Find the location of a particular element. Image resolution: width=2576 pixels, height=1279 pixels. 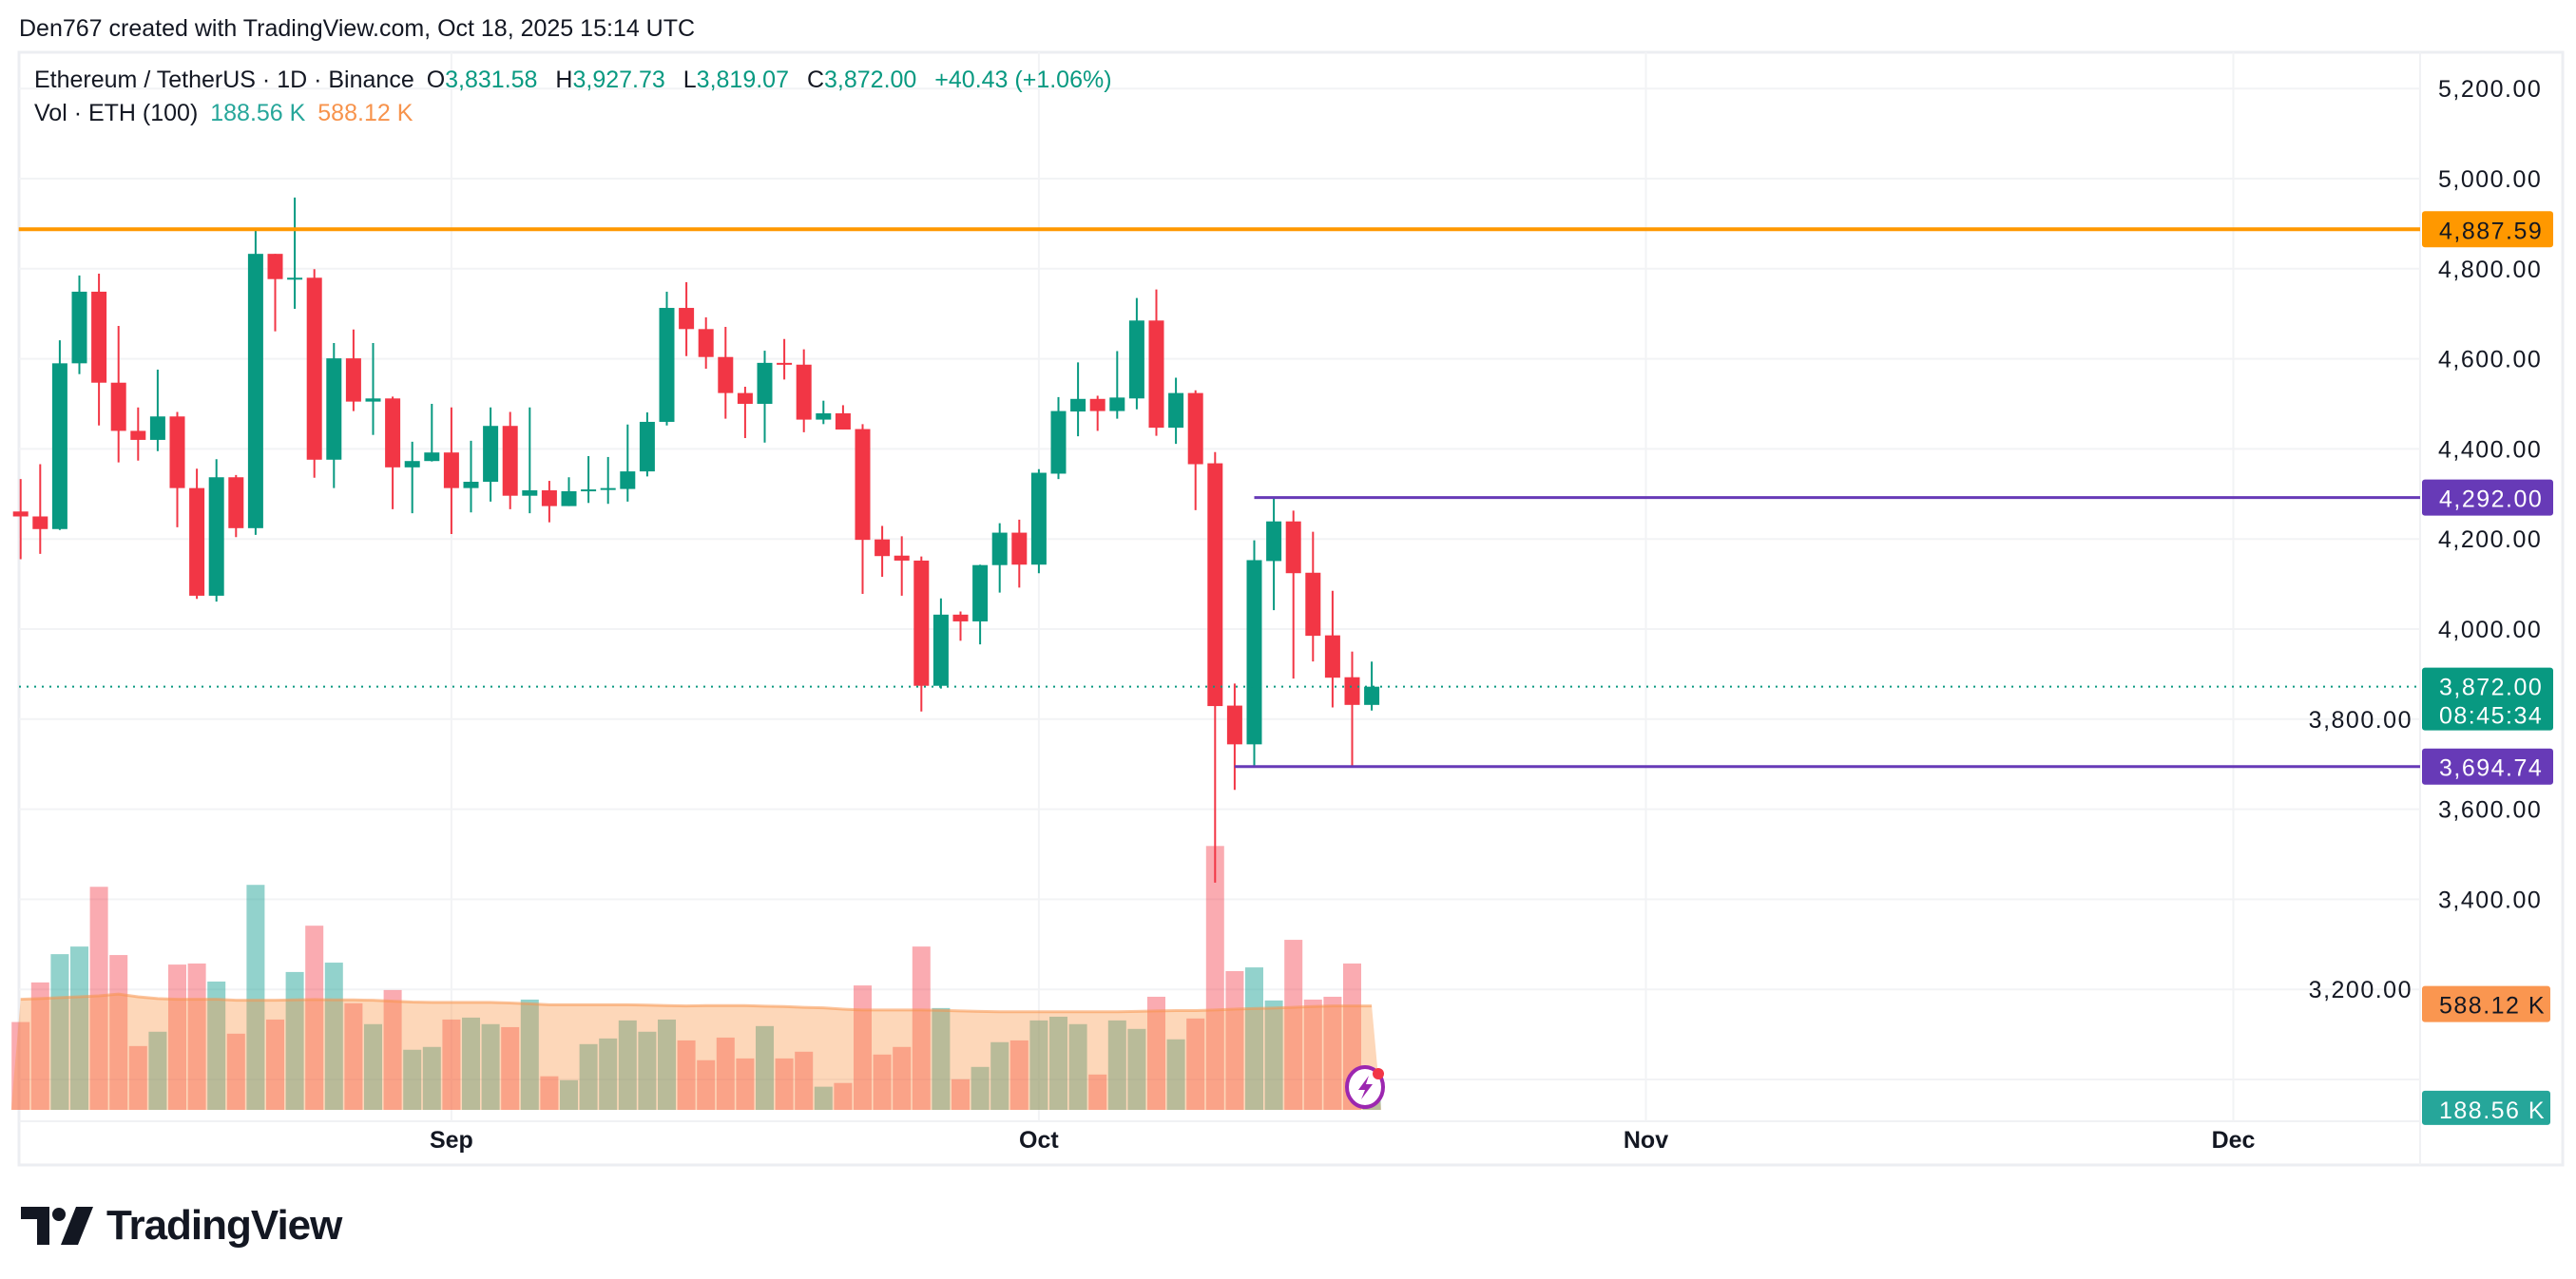

lower-level-price-label-text: 3,694.74 is located at coordinates (2491, 769).